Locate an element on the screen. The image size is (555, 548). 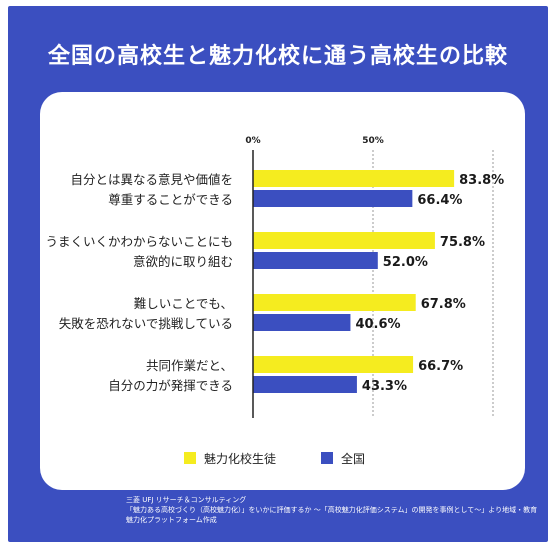
value-label-zenkoku-1: 52.0% is located at coordinates (405, 262).